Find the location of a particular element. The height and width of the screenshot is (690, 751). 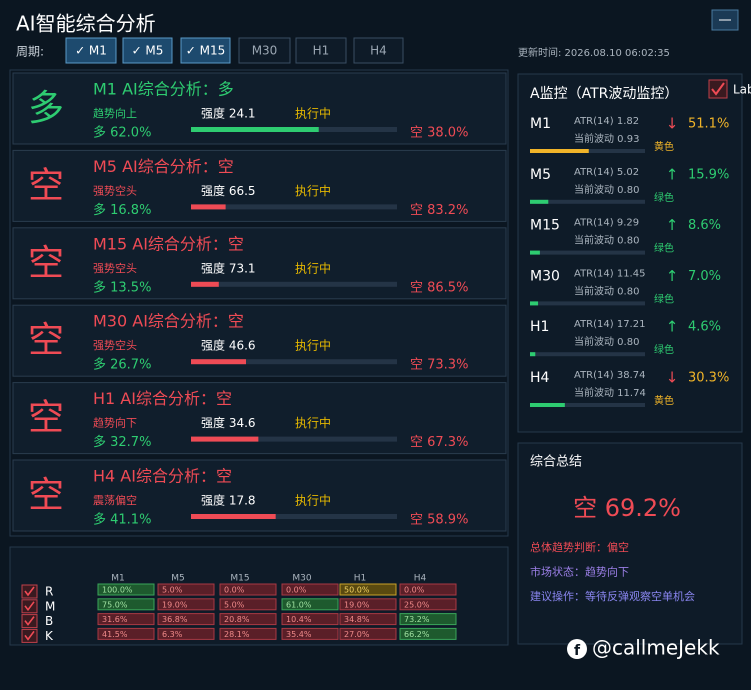

change: 30.3% is located at coordinates (708, 378).